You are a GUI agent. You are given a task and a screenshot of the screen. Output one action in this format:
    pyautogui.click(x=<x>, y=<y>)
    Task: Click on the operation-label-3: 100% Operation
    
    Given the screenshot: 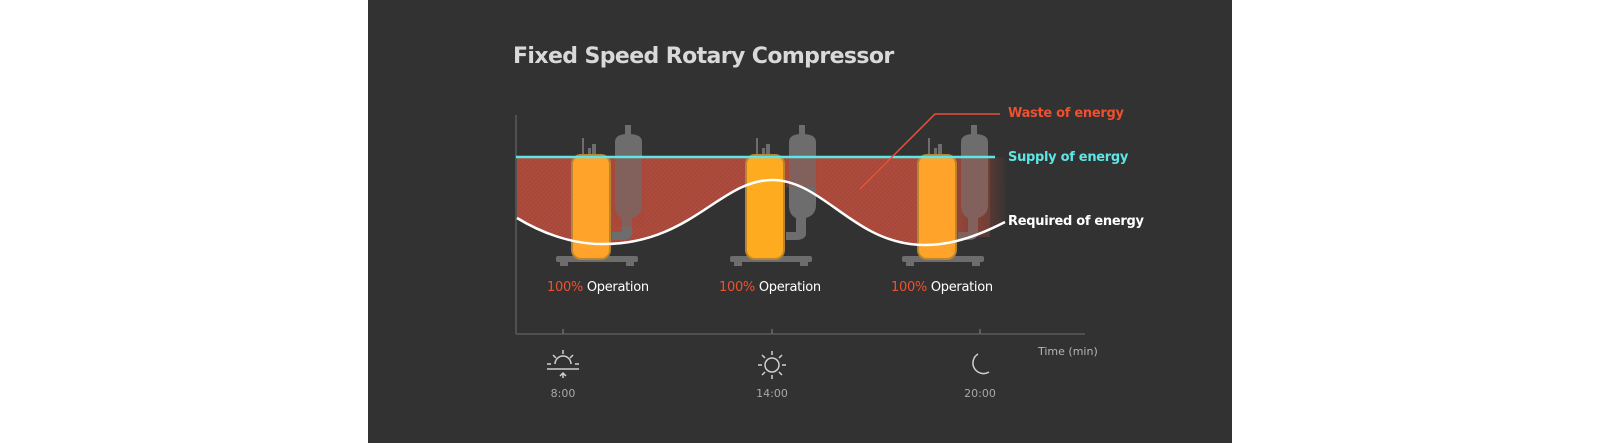 What is the action you would take?
    pyautogui.click(x=942, y=287)
    